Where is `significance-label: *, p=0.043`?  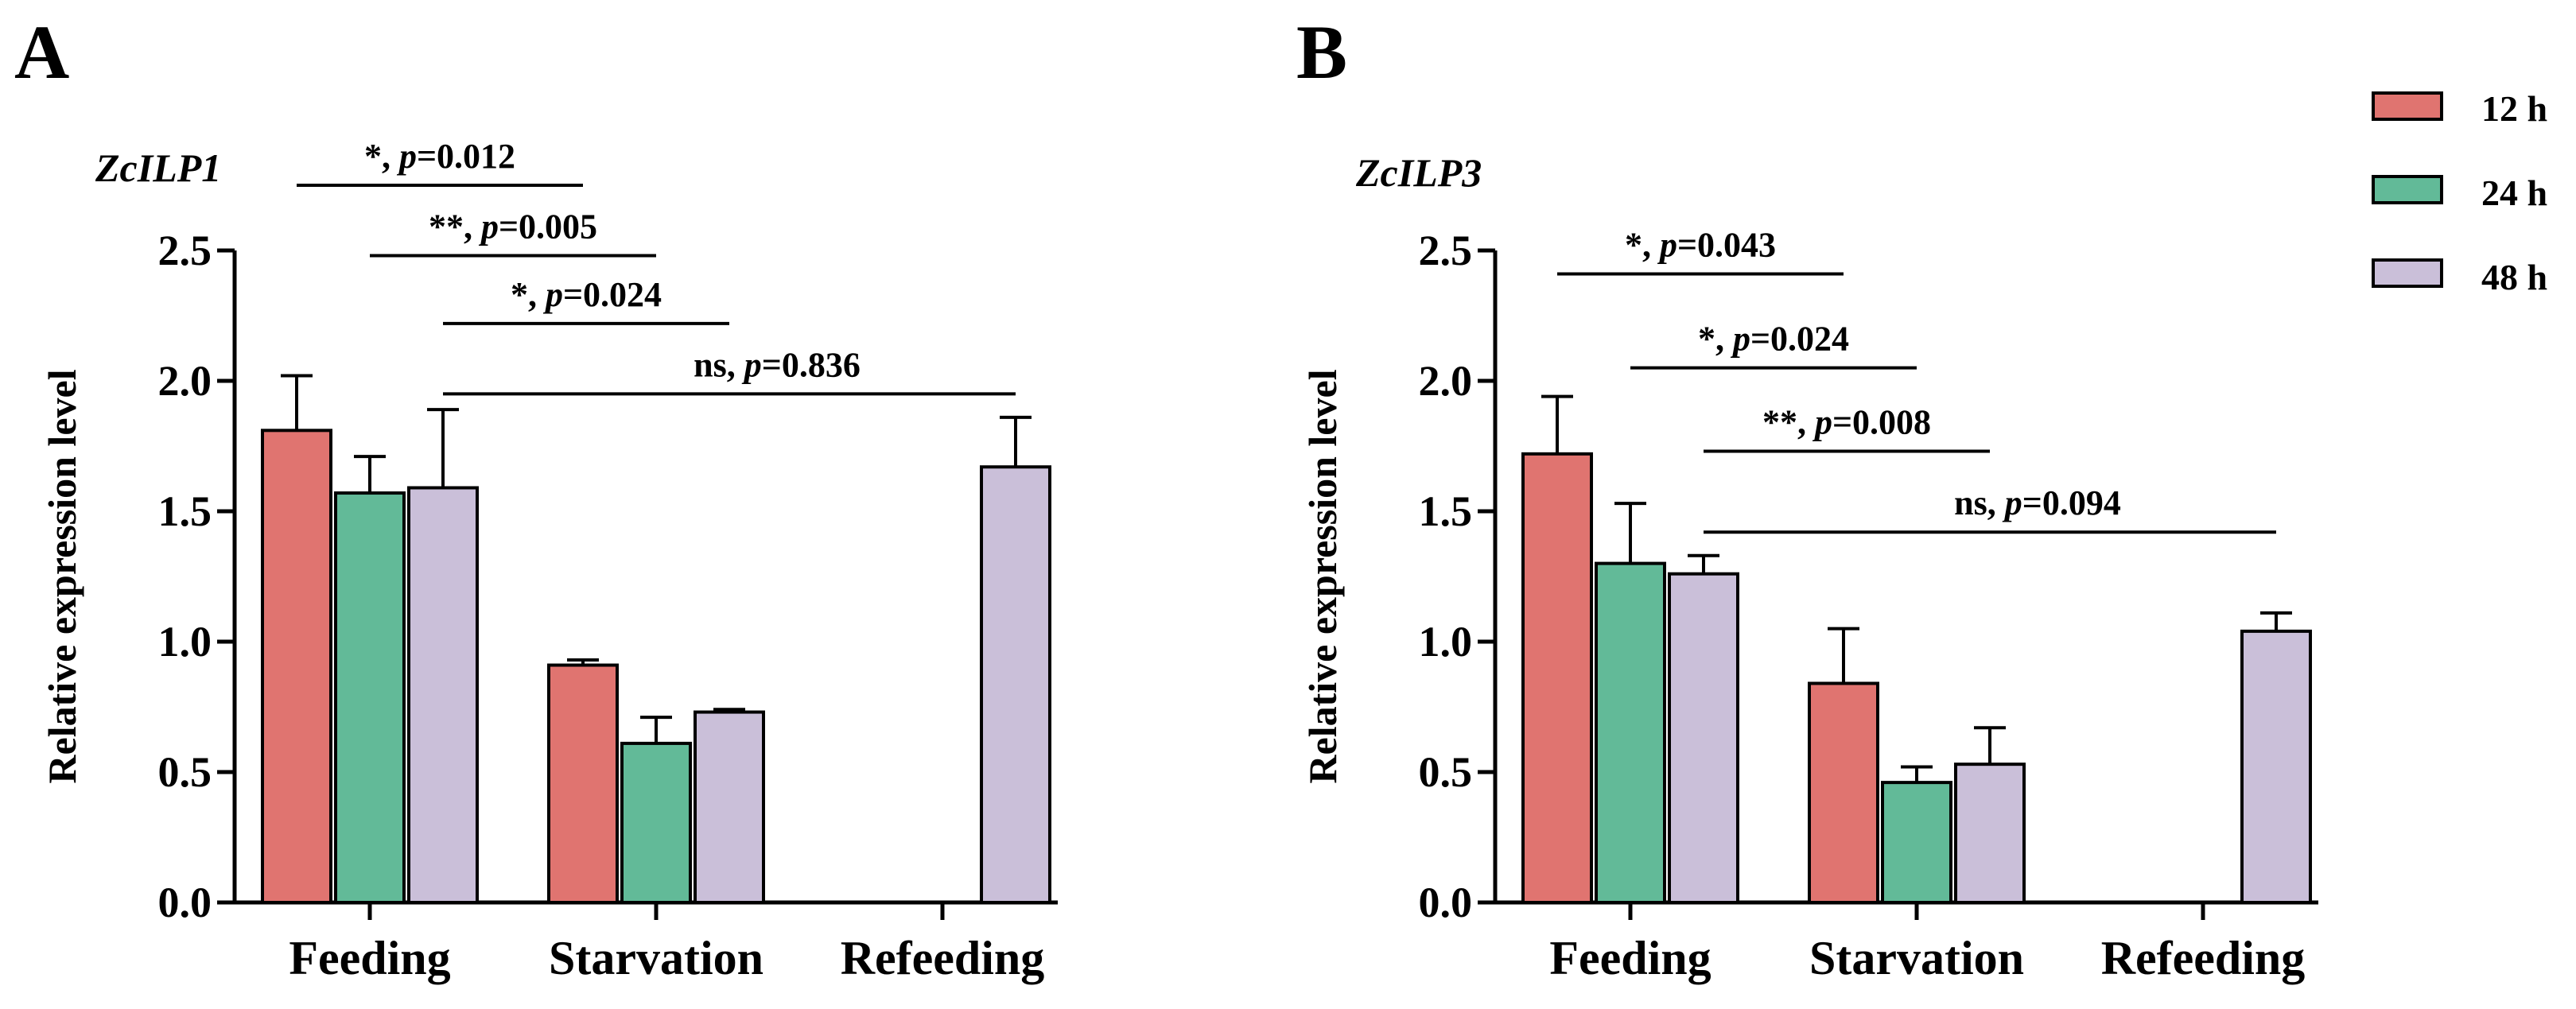 significance-label: *, p=0.043 is located at coordinates (1700, 246).